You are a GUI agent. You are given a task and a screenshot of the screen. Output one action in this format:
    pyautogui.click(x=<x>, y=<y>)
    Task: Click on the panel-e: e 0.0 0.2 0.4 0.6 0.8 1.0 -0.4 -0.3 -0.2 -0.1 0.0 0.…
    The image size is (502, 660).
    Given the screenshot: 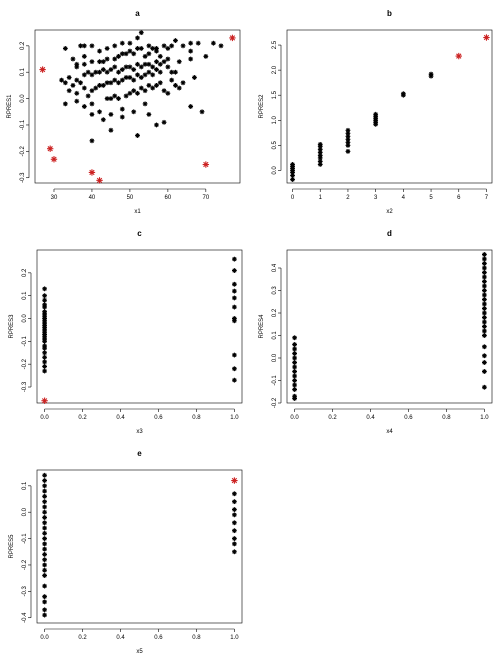 What is the action you would take?
    pyautogui.click(x=126, y=552)
    